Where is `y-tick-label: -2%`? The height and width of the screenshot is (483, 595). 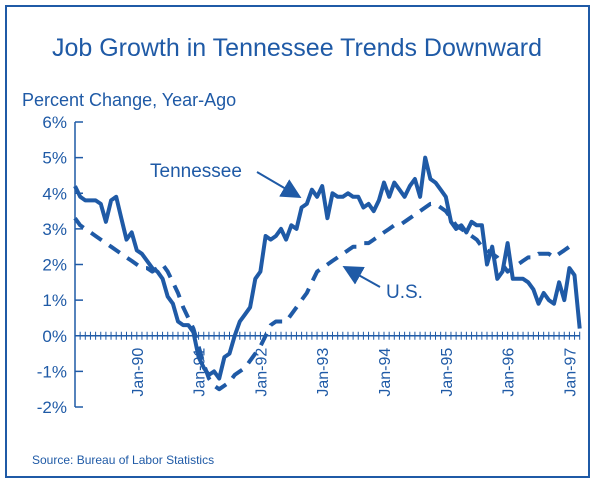
y-tick-label: -2% is located at coordinates (52, 407).